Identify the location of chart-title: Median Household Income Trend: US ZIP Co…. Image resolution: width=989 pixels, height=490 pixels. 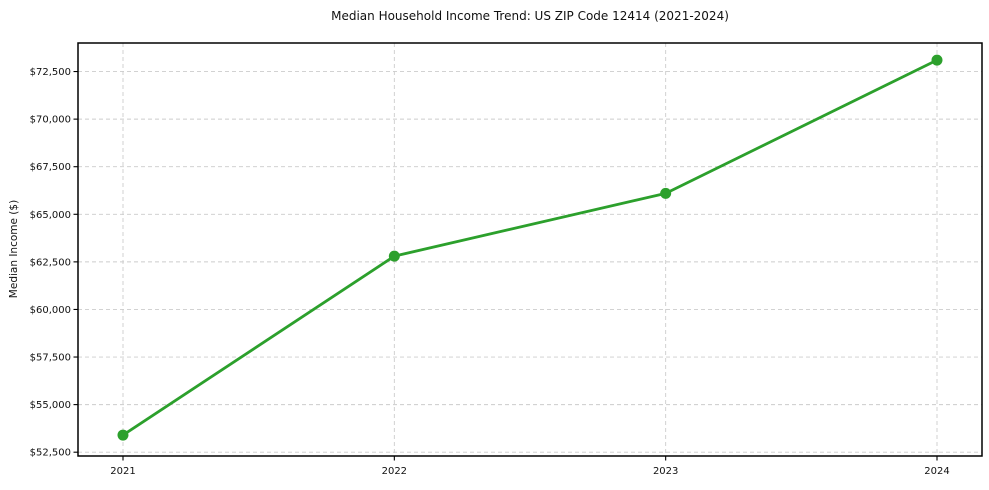
(530, 16).